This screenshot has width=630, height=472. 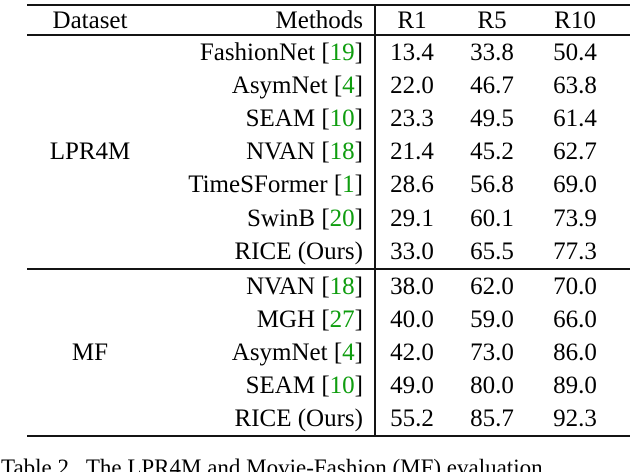 What do you see at coordinates (575, 319) in the screenshot?
I see `r10-value: 66.0` at bounding box center [575, 319].